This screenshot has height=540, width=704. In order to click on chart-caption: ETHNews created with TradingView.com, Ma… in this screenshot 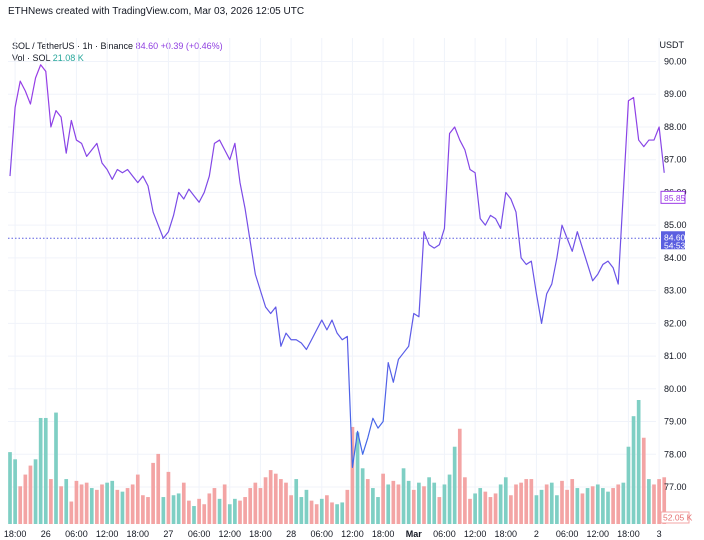, I will do `click(156, 11)`.